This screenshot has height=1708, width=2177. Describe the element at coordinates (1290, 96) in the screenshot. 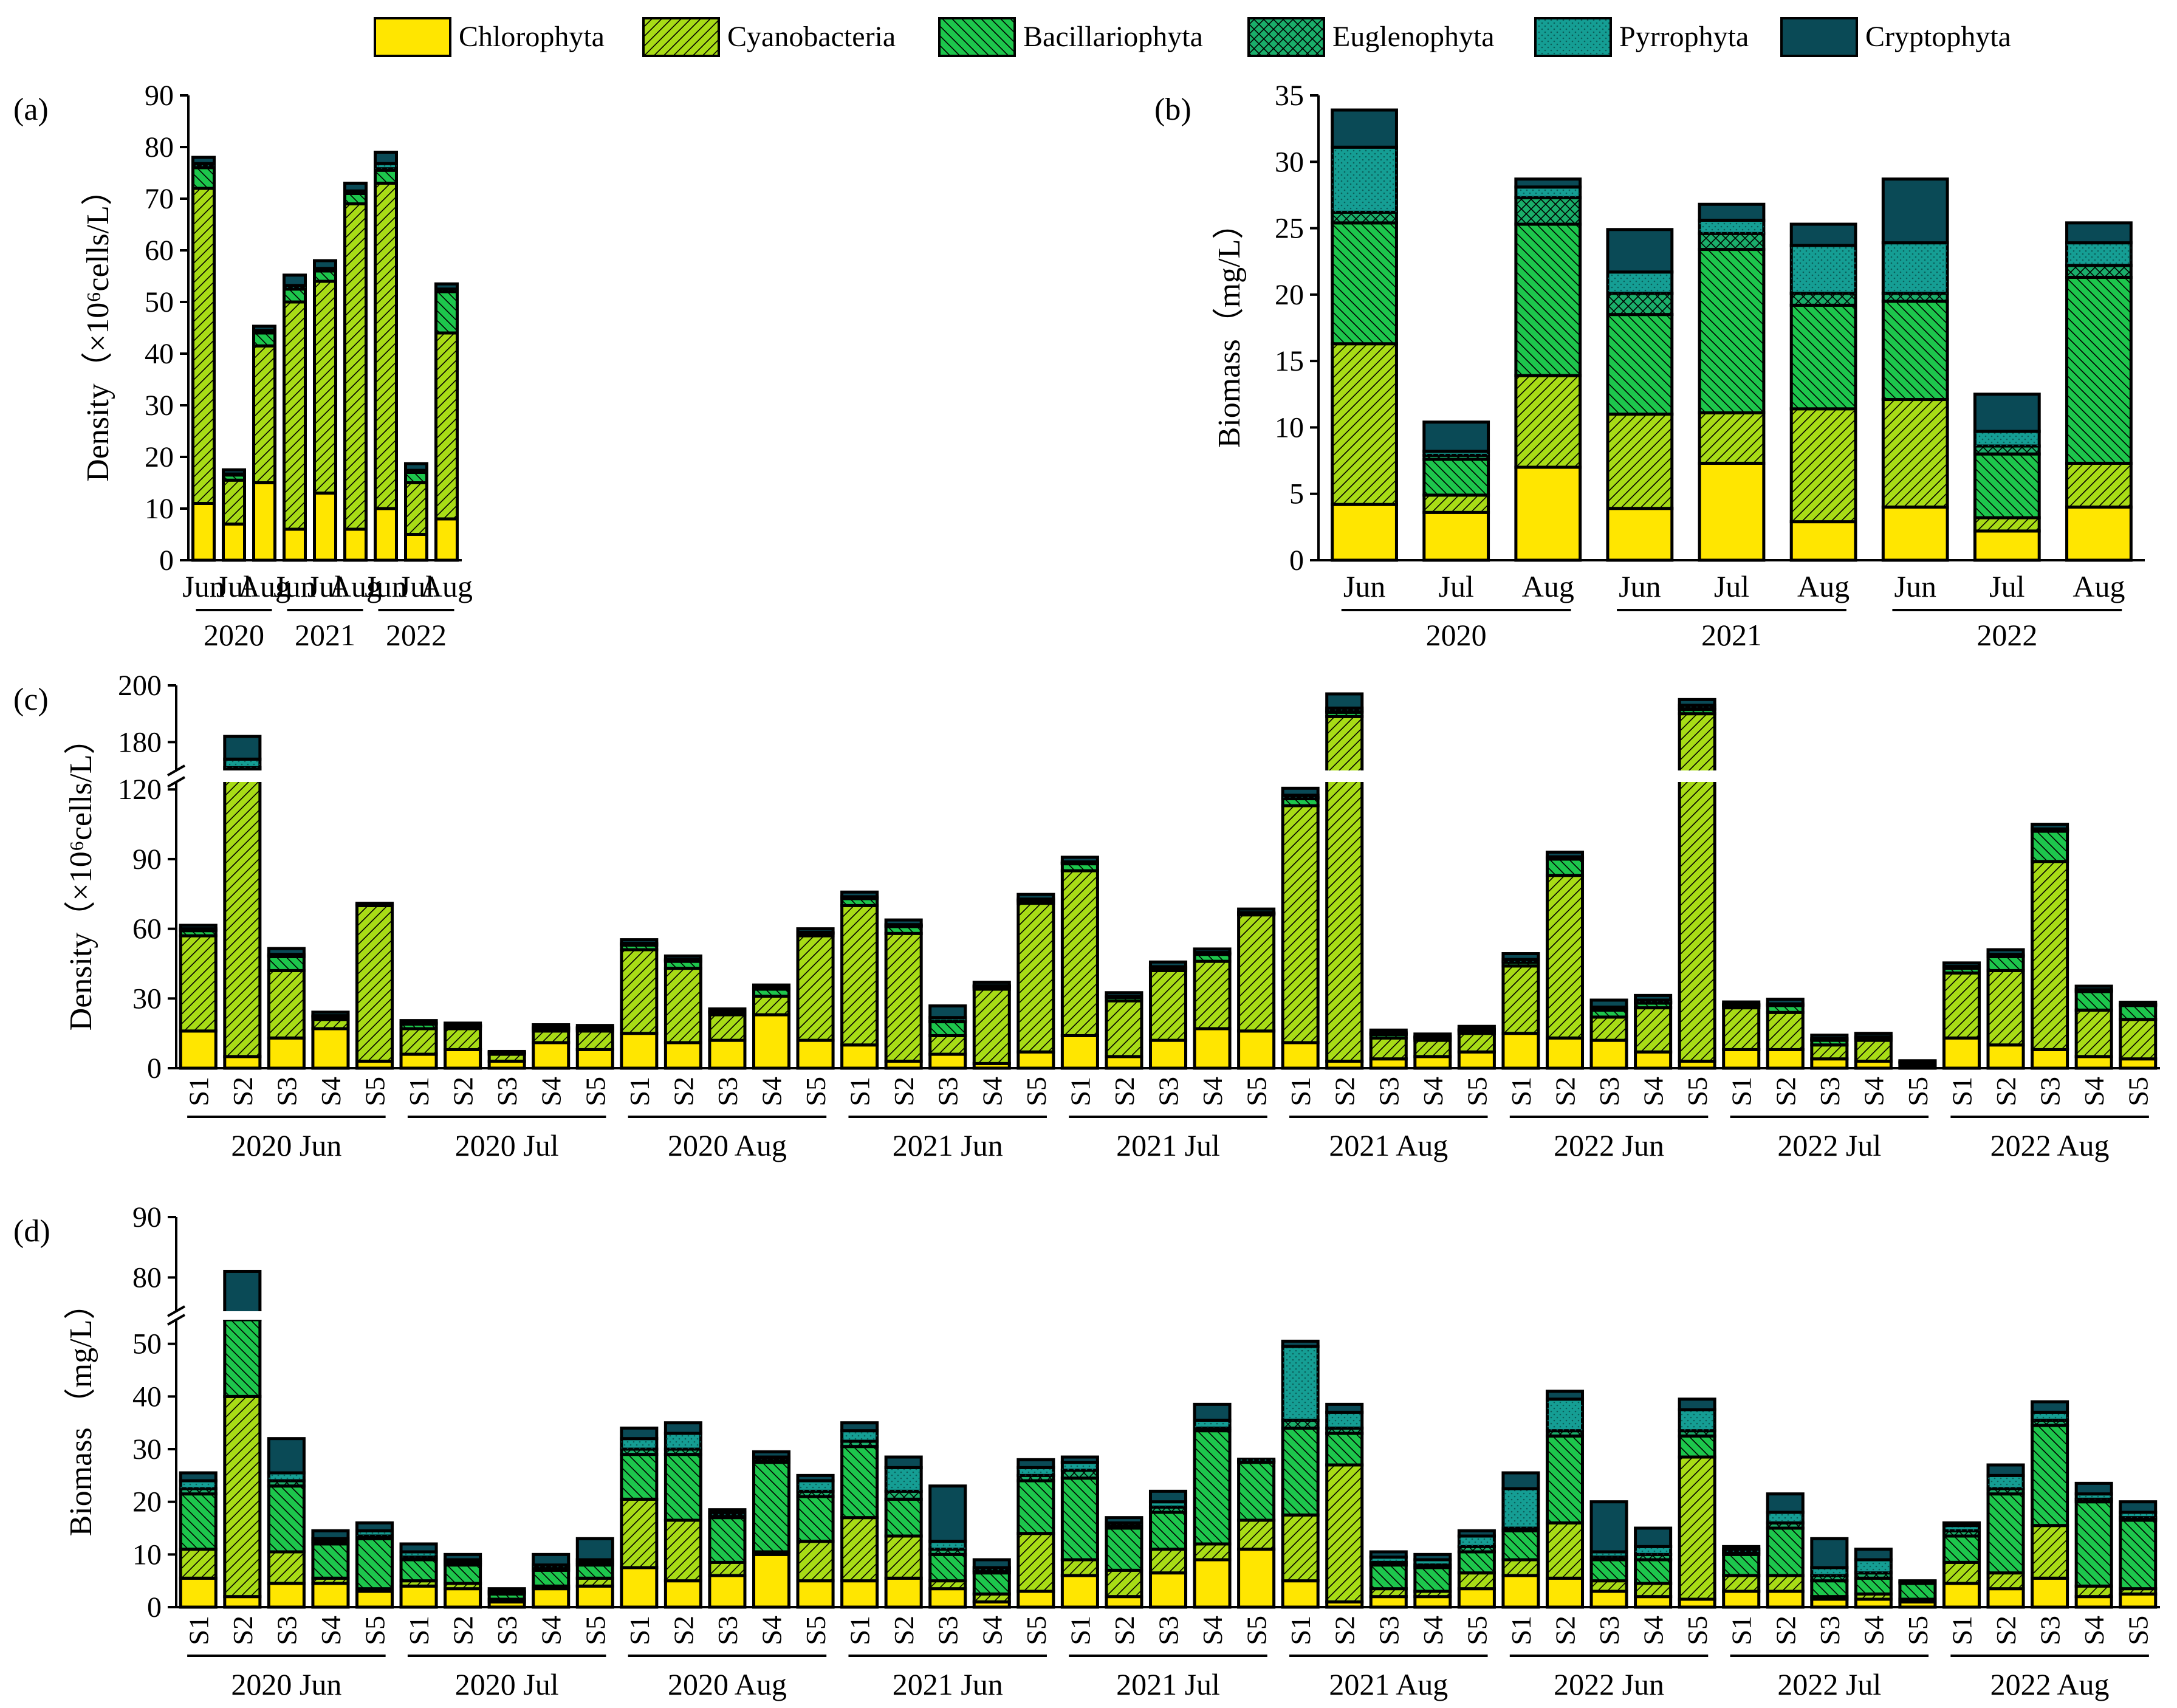

I see `y-tick-label: 35` at that location.